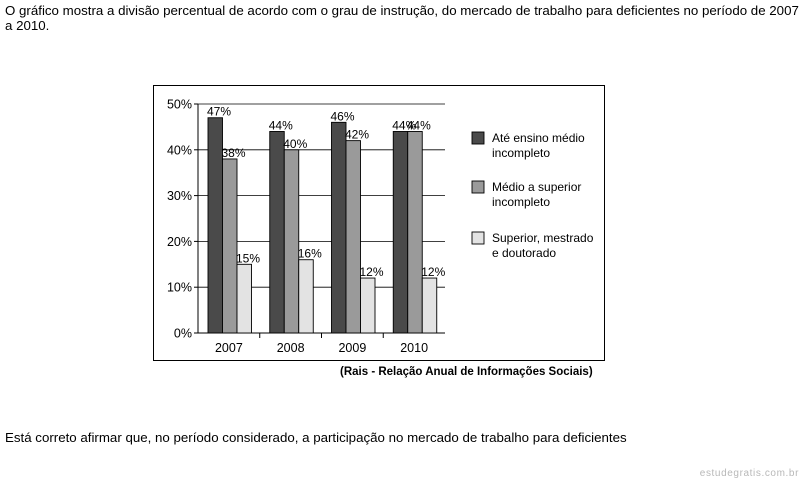 The height and width of the screenshot is (483, 805). Describe the element at coordinates (179, 196) in the screenshot. I see `y-tick-label: 30%` at that location.